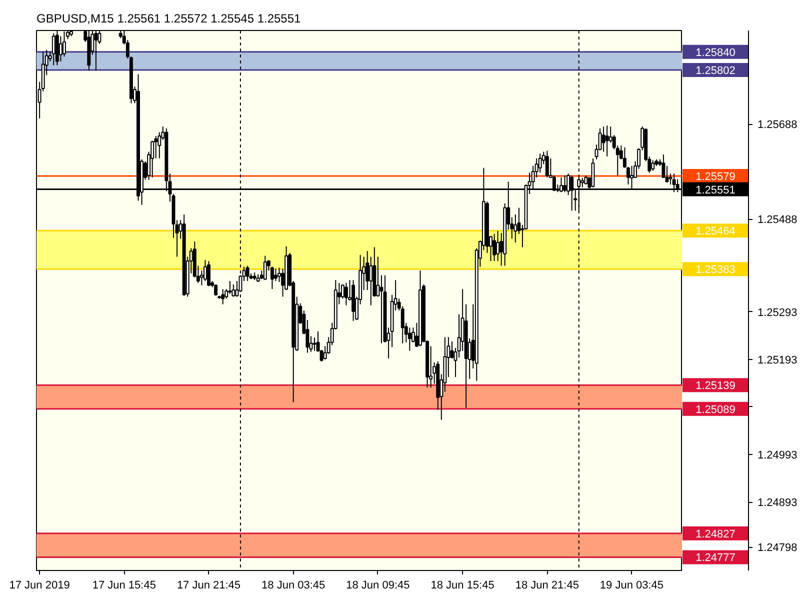 The image size is (800, 600). What do you see at coordinates (294, 586) in the screenshot?
I see `x-tick-label: 18 Jun 03:45` at bounding box center [294, 586].